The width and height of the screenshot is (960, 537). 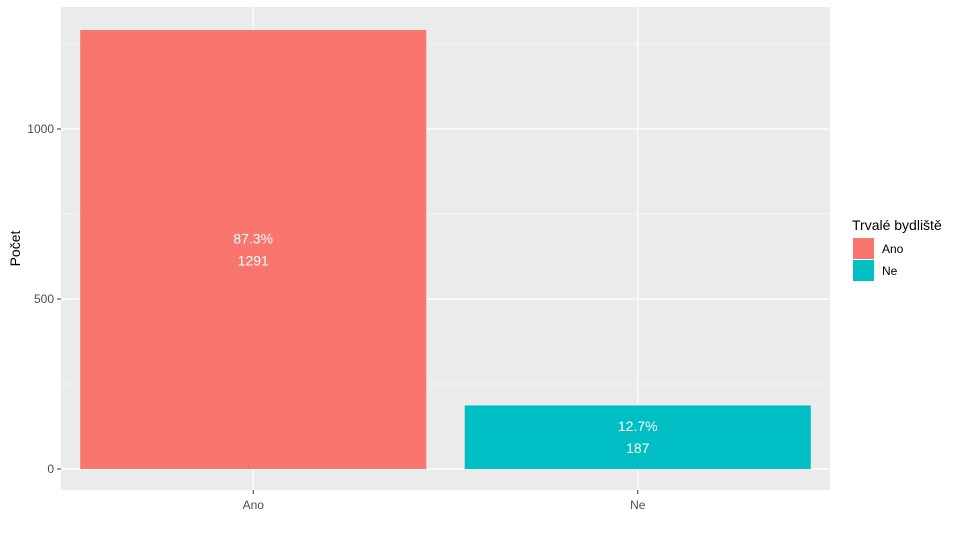 I want to click on bar-count-label: 1291, so click(x=253, y=261).